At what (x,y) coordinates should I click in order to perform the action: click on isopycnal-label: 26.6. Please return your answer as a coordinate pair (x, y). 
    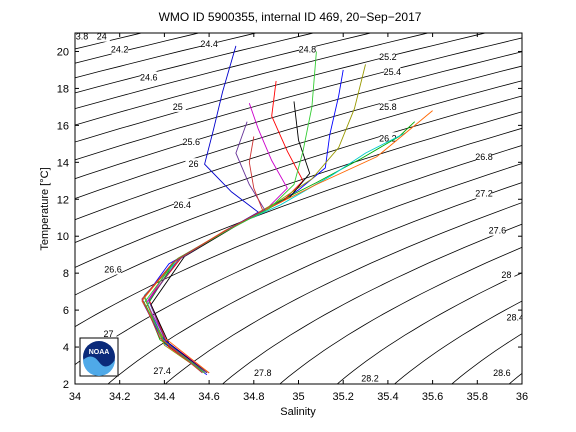
    Looking at the image, I should click on (113, 269).